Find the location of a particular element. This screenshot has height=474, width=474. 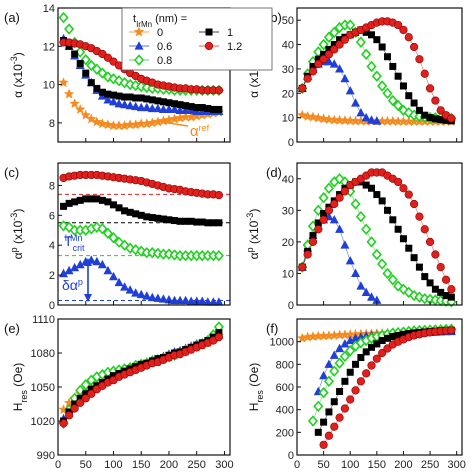

y-tick-label: 200 is located at coordinates (285, 433).